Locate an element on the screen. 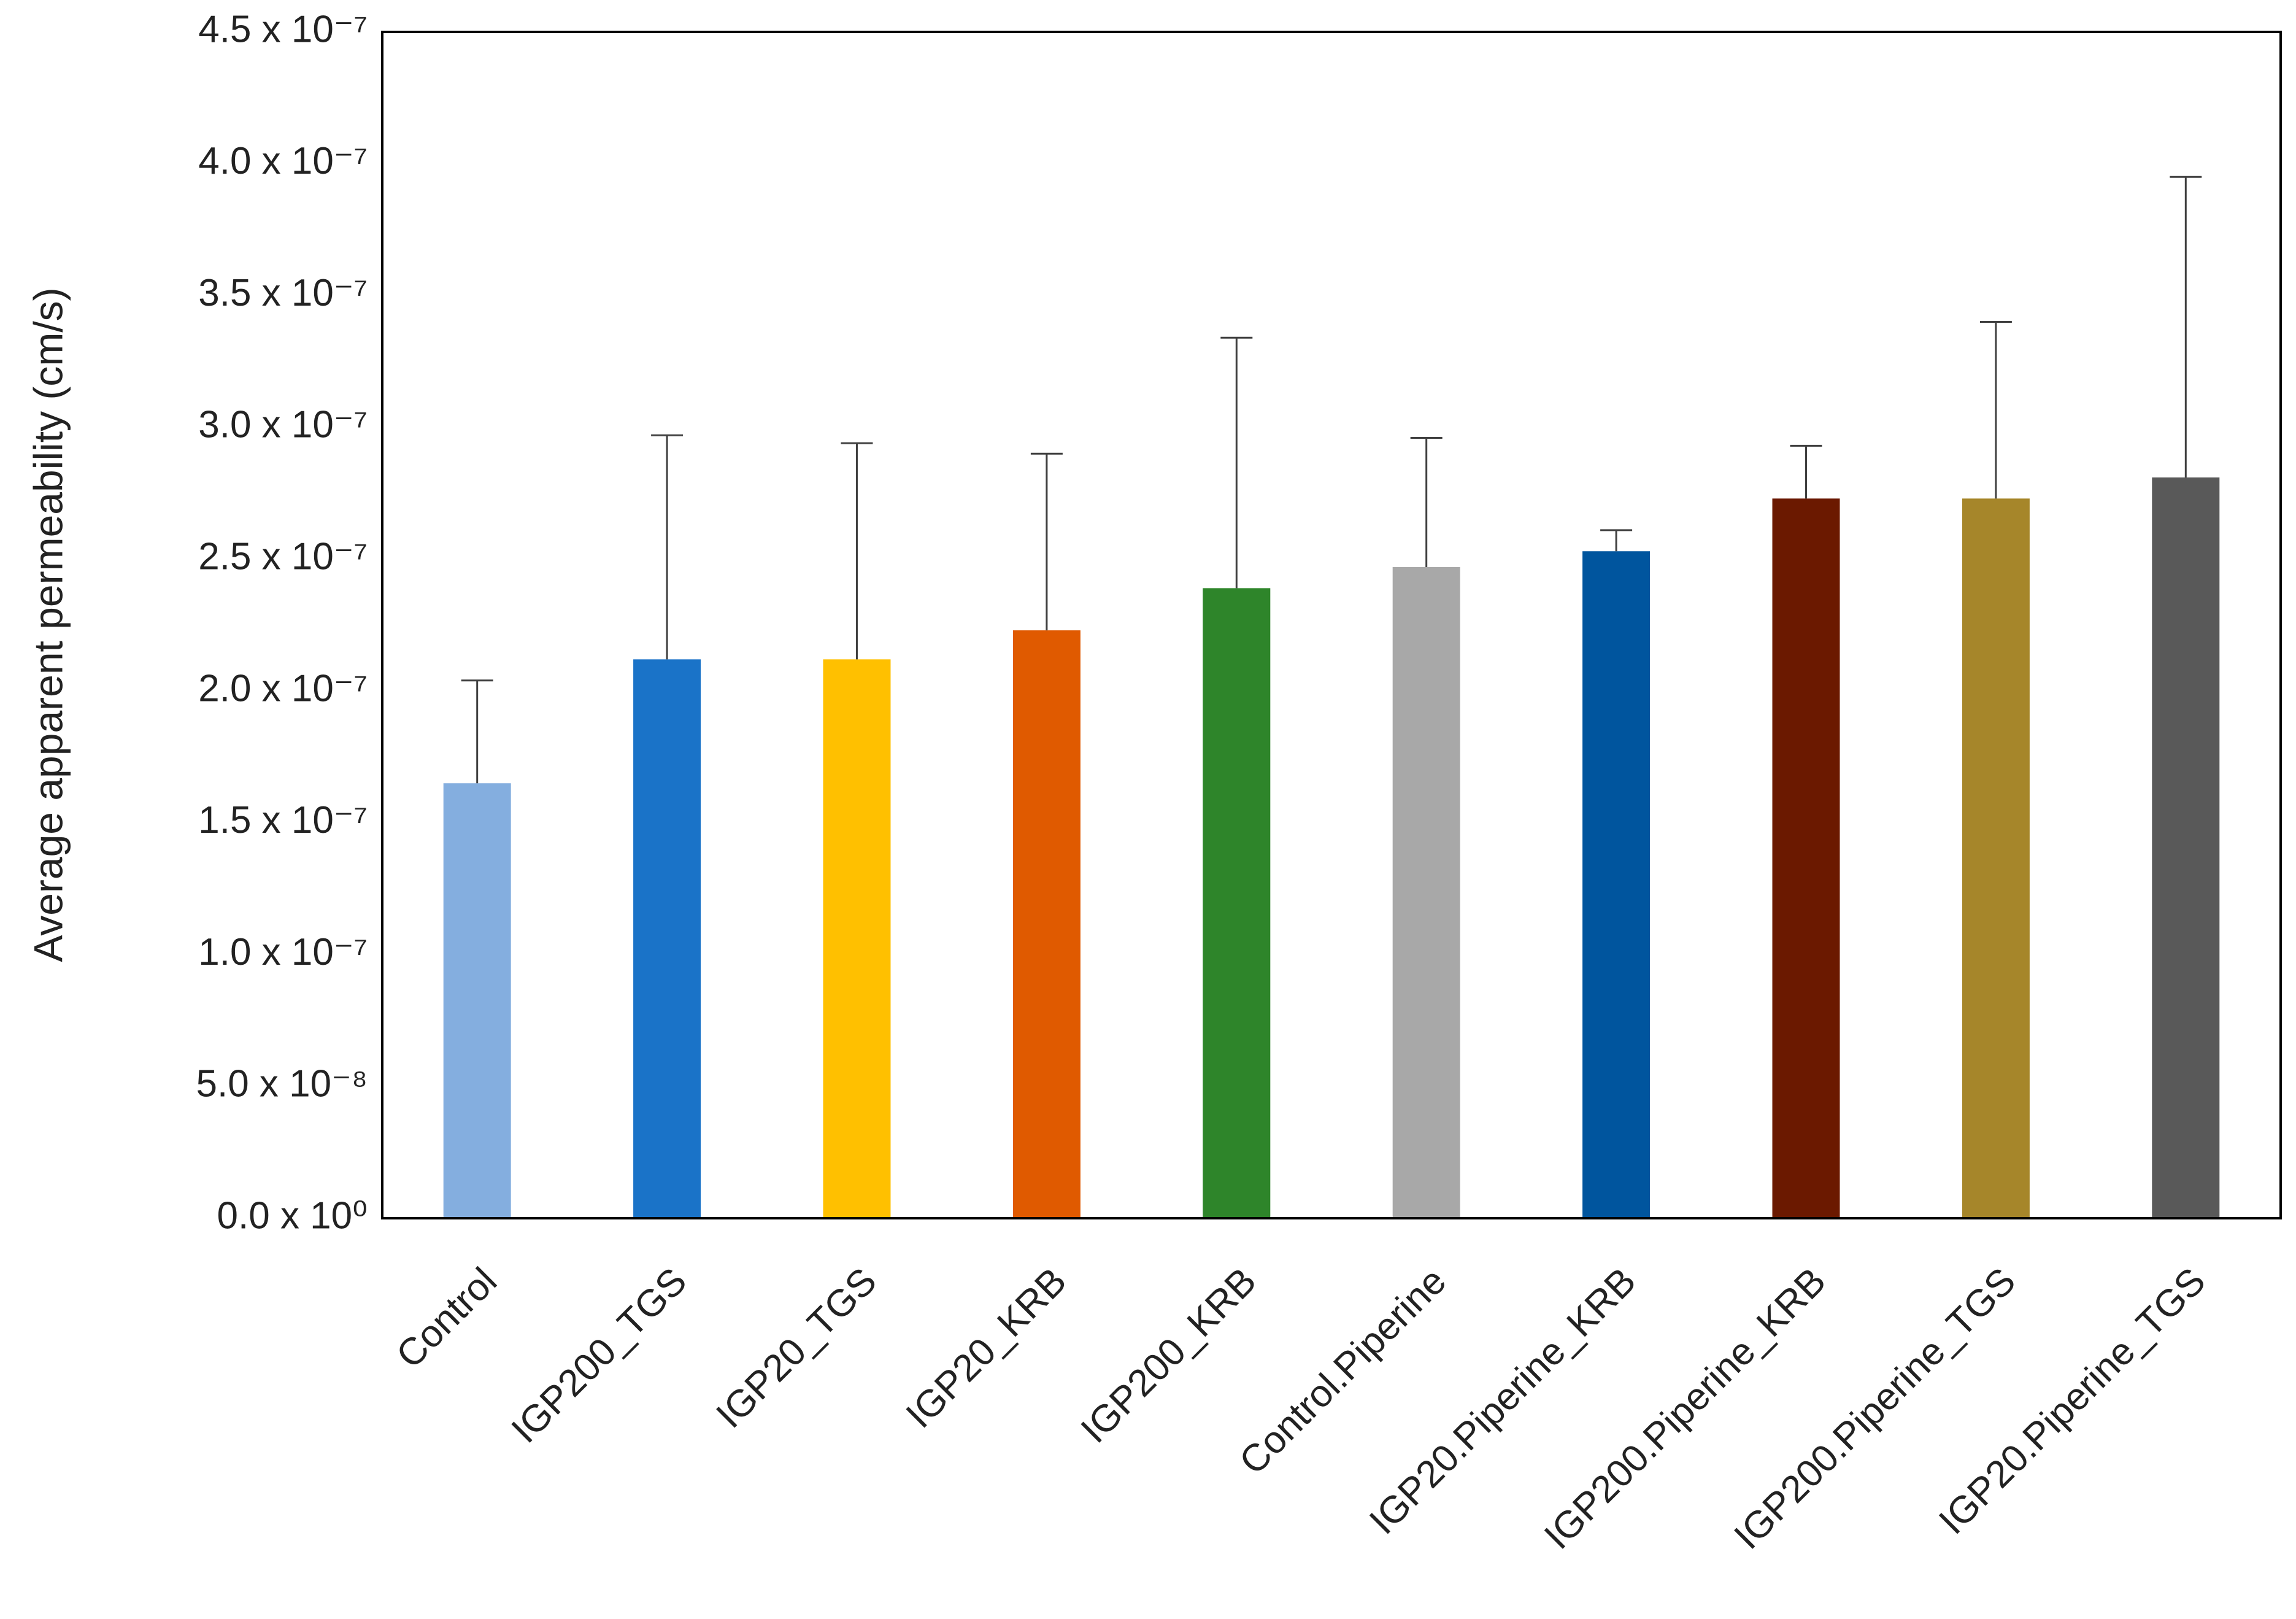  y-tick-label: 4.5 x 10⁻⁷ is located at coordinates (283, 29).